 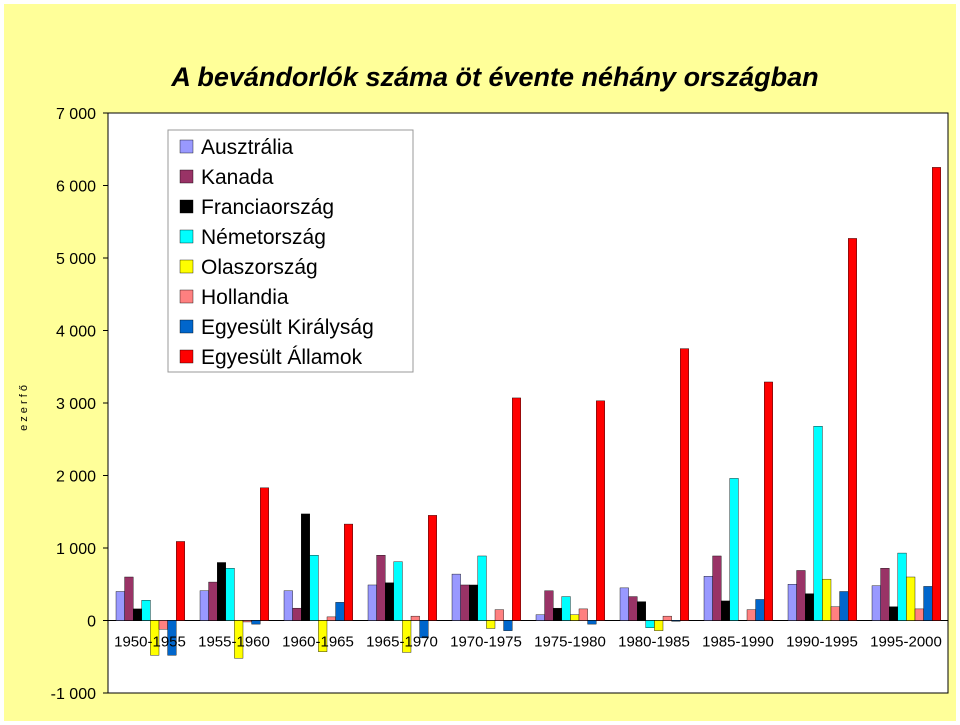 What do you see at coordinates (234, 642) in the screenshot?
I see `x-tick-label: 1955-1960` at bounding box center [234, 642].